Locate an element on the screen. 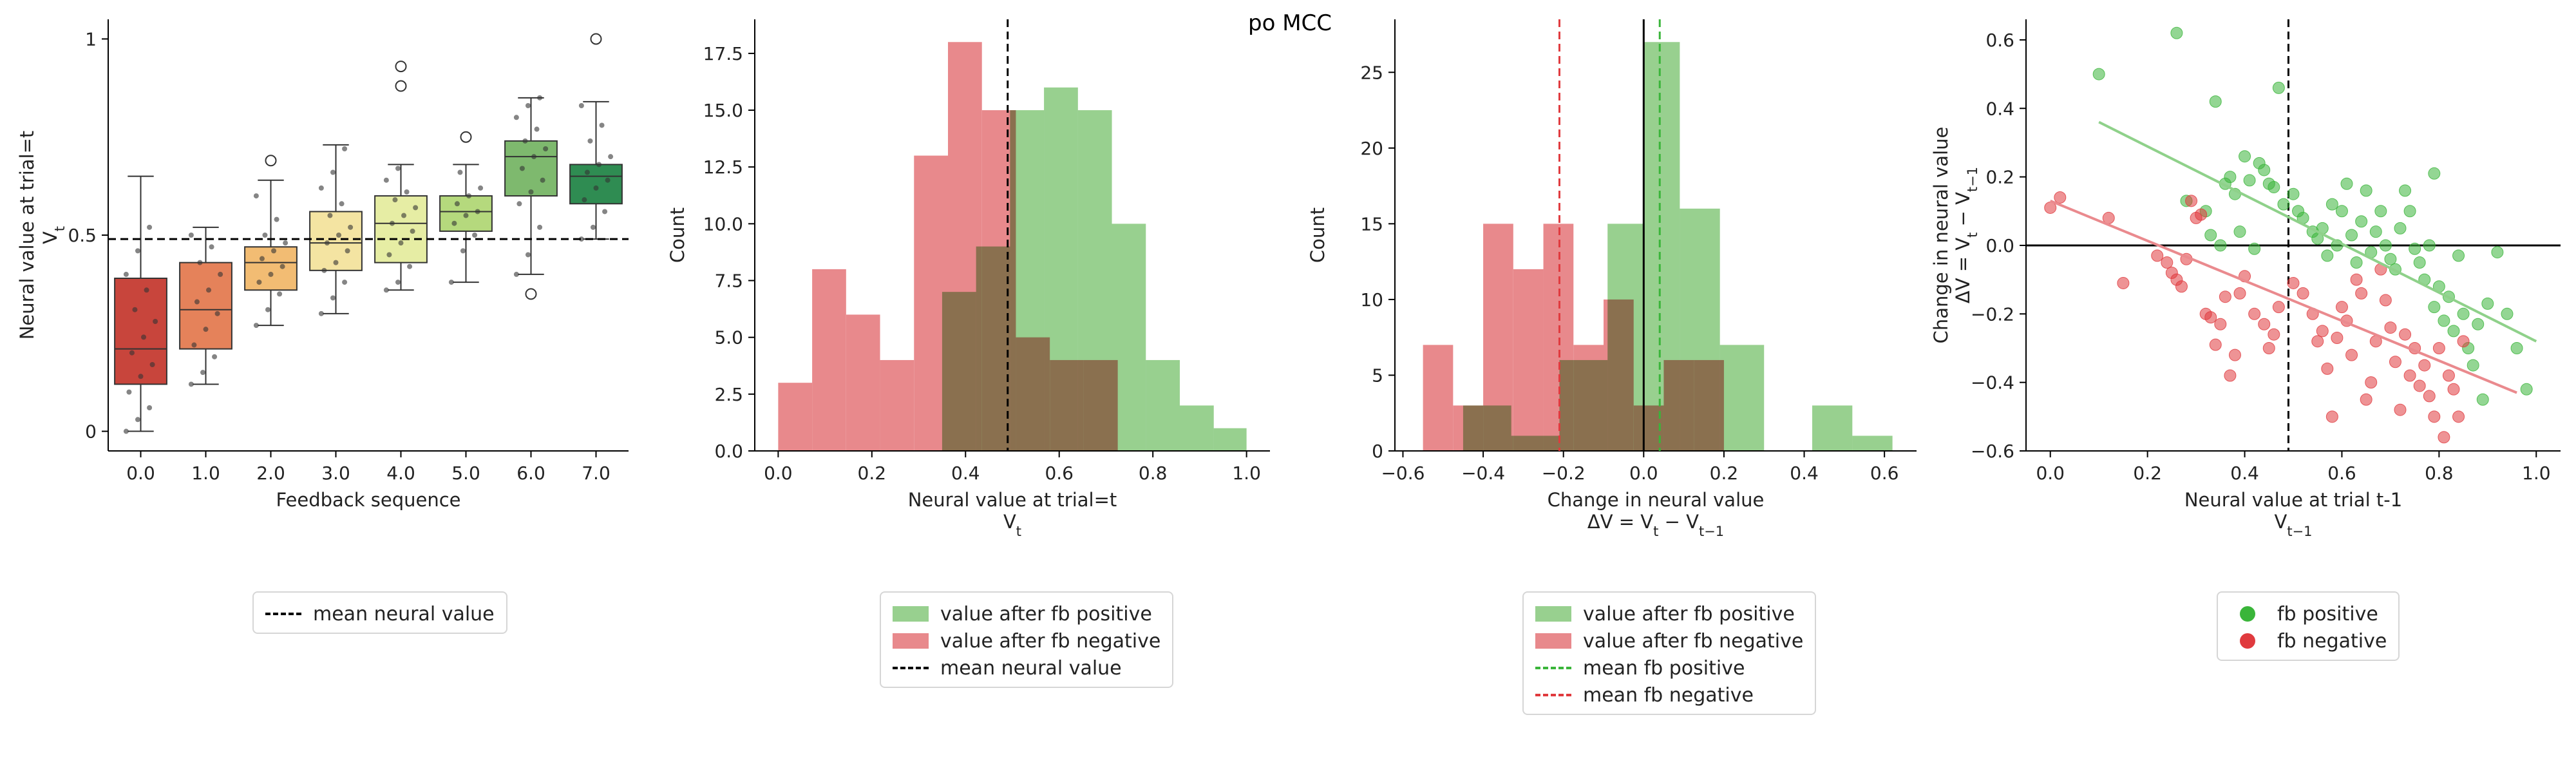 This screenshot has height=773, width=2576. x-tick-label: −0.2 is located at coordinates (1564, 473).